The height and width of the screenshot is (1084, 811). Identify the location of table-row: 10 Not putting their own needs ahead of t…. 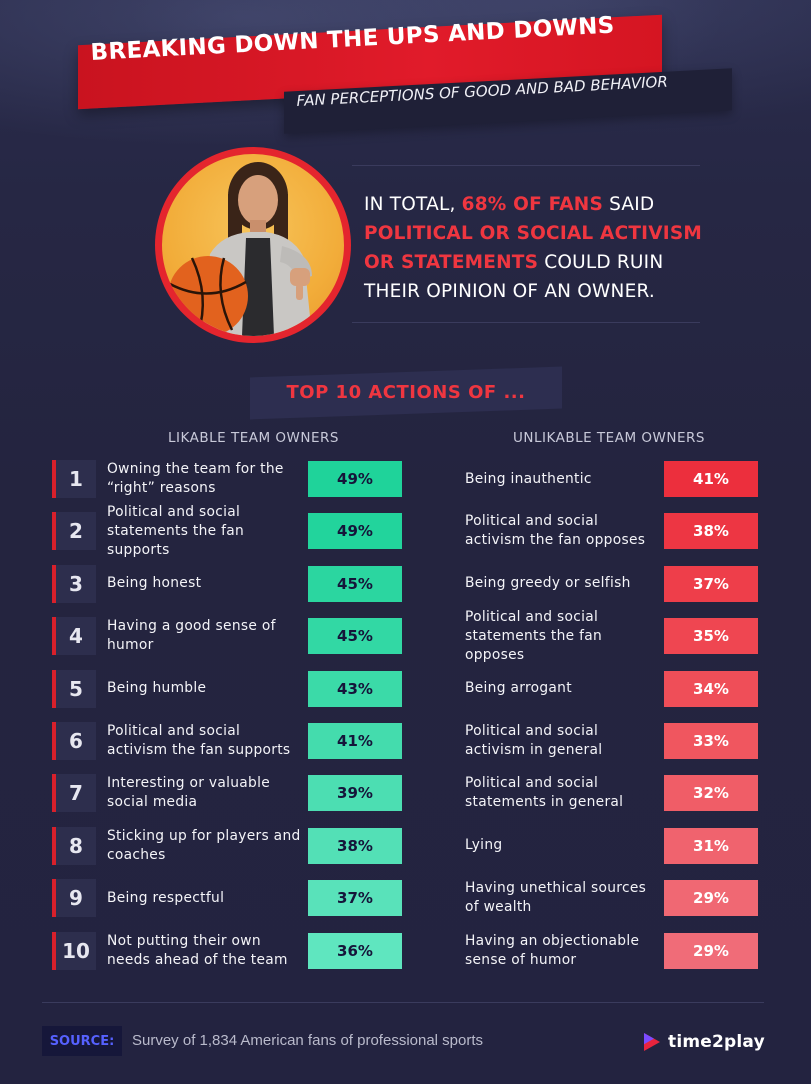
(405, 950).